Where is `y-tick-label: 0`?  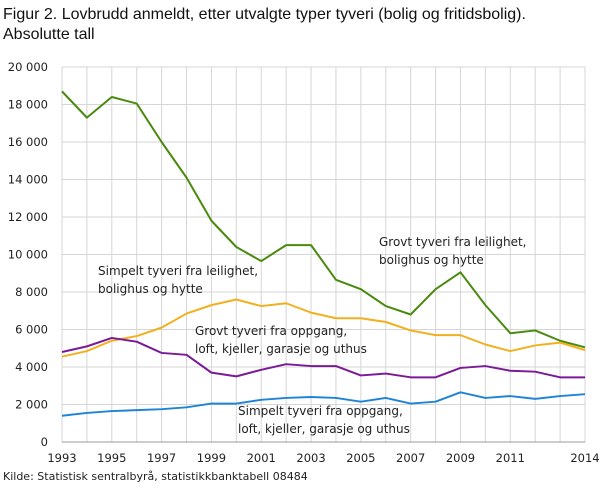
y-tick-label: 0 is located at coordinates (44, 442).